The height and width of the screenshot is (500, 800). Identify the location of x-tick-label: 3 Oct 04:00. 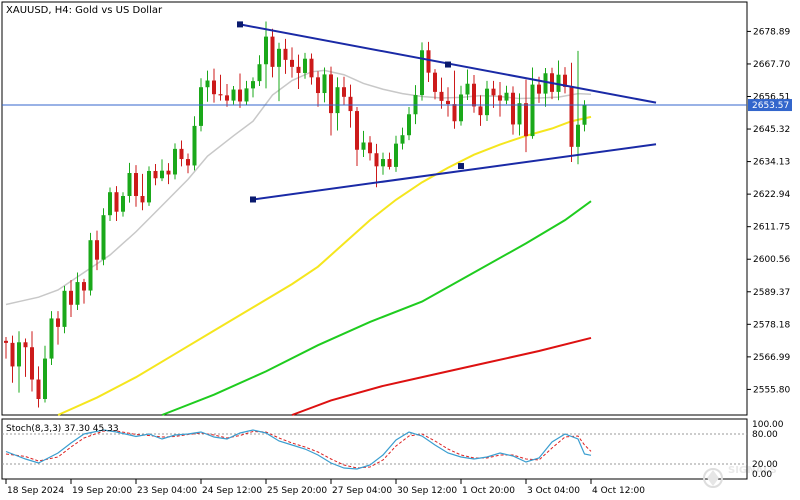
(553, 491).